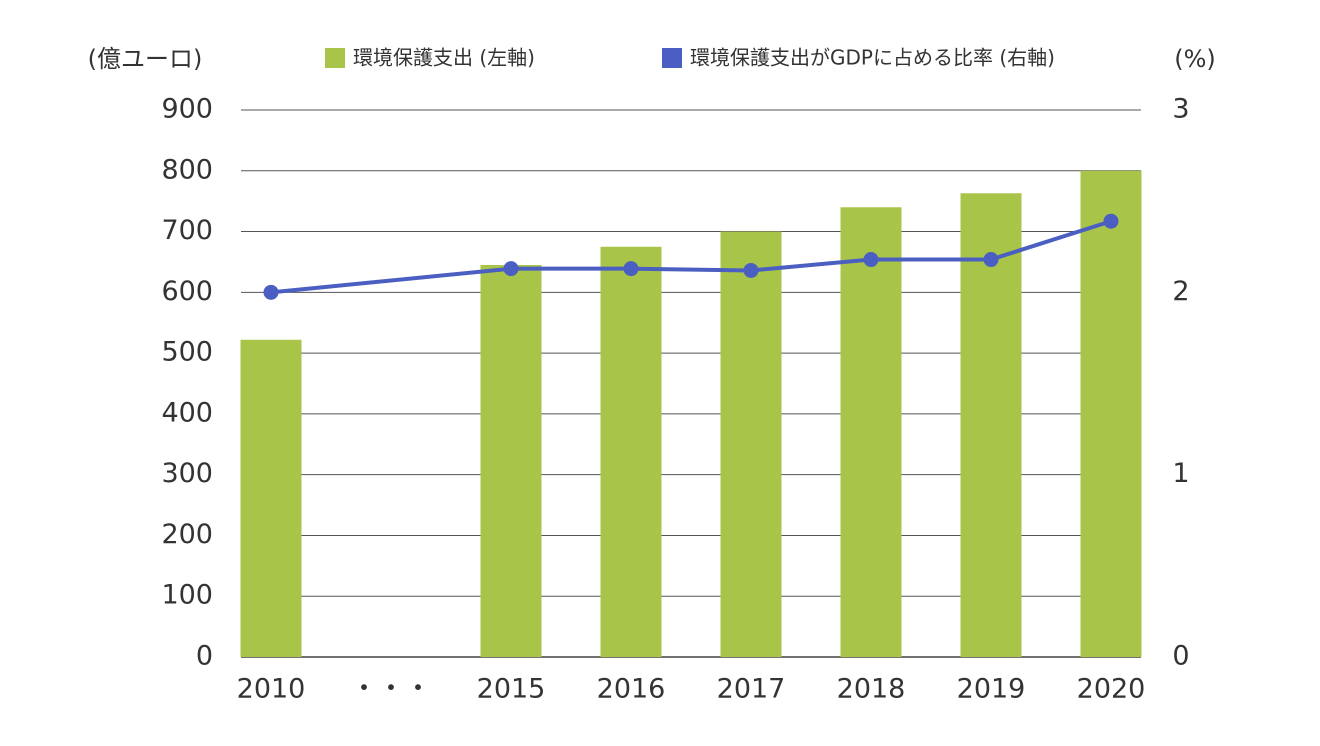  Describe the element at coordinates (751, 689) in the screenshot. I see `x-tick-label: 2017` at that location.